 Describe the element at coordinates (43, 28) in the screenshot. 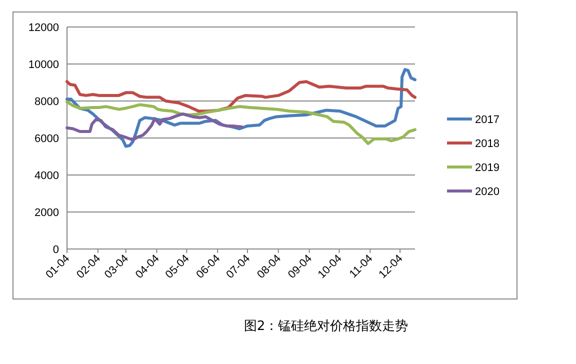

I see `y-tick-label: 12000` at that location.